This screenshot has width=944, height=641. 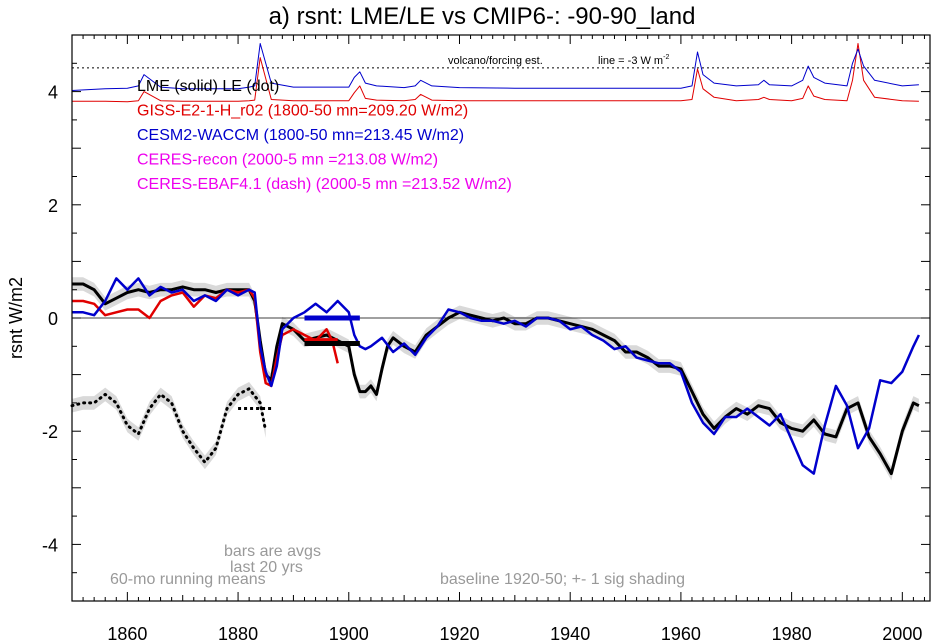 I want to click on y-axis-label: rsnt W/m2, so click(x=16, y=318).